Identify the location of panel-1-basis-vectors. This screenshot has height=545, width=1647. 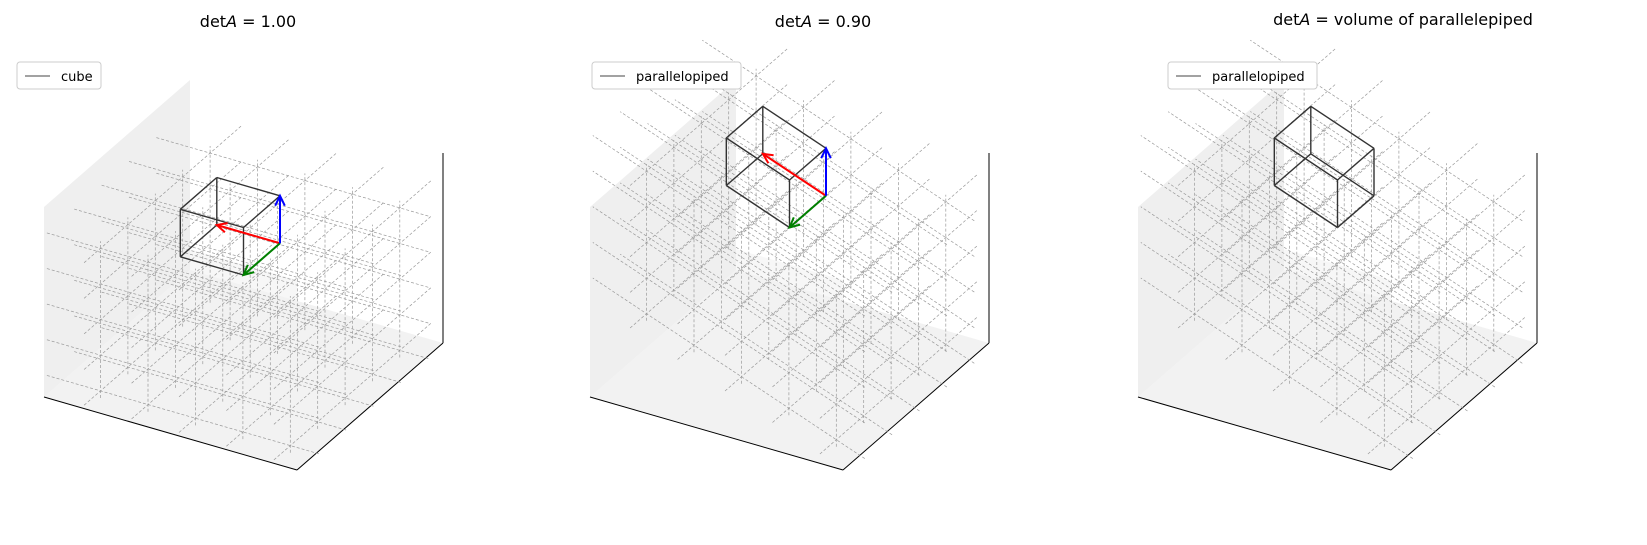
(250, 235).